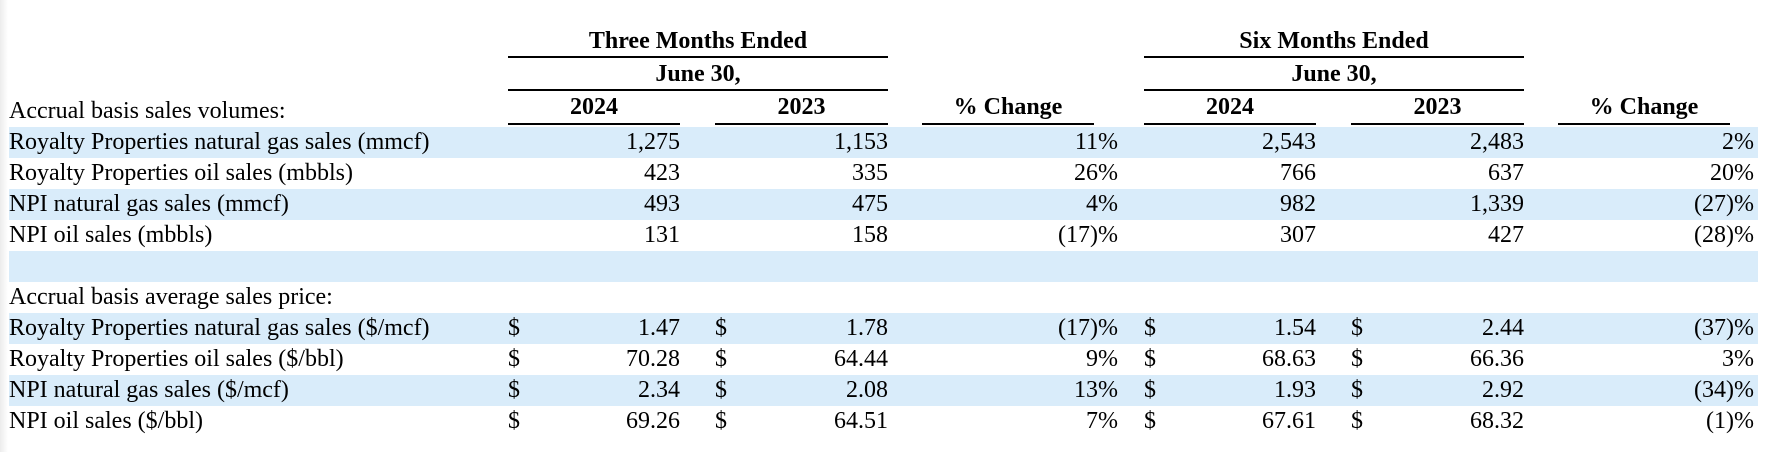 This screenshot has height=452, width=1770. What do you see at coordinates (1724, 390) in the screenshot?
I see `cell-six-months-pct-change: (34)%` at bounding box center [1724, 390].